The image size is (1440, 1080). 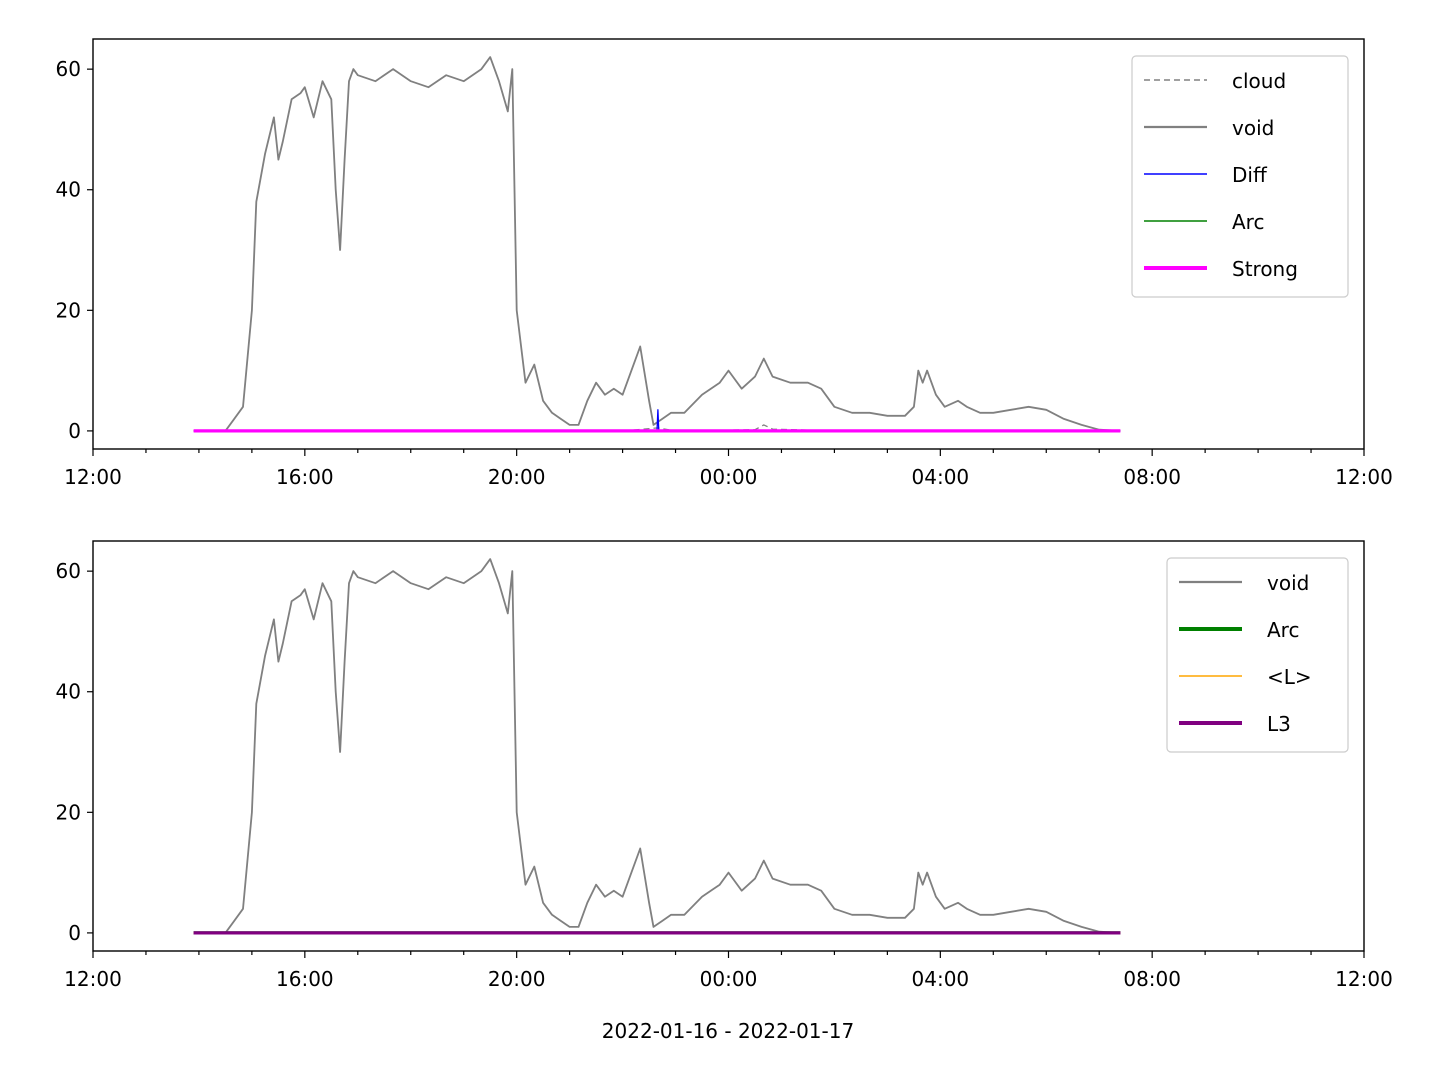 I want to click on legend-label: Diff, so click(x=1250, y=175).